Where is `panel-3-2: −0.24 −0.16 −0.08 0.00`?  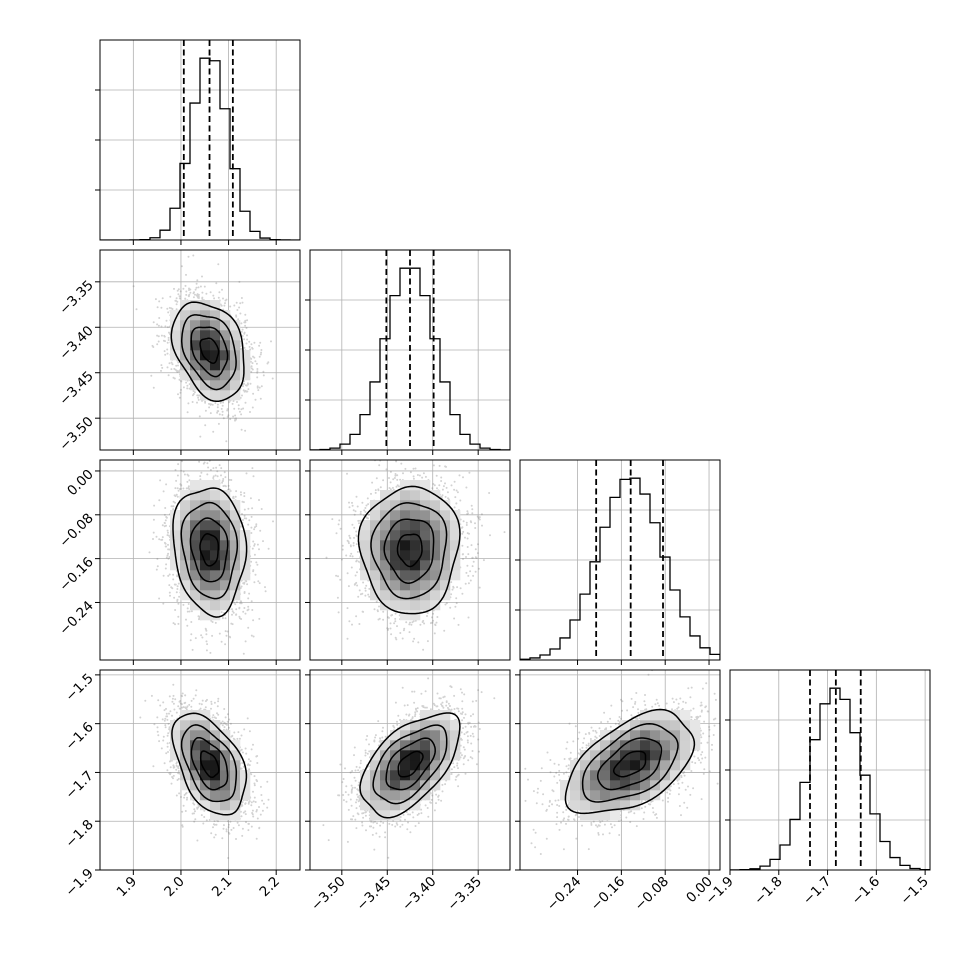
panel-3-2: −0.24 −0.16 −0.08 0.00 is located at coordinates (618, 791).